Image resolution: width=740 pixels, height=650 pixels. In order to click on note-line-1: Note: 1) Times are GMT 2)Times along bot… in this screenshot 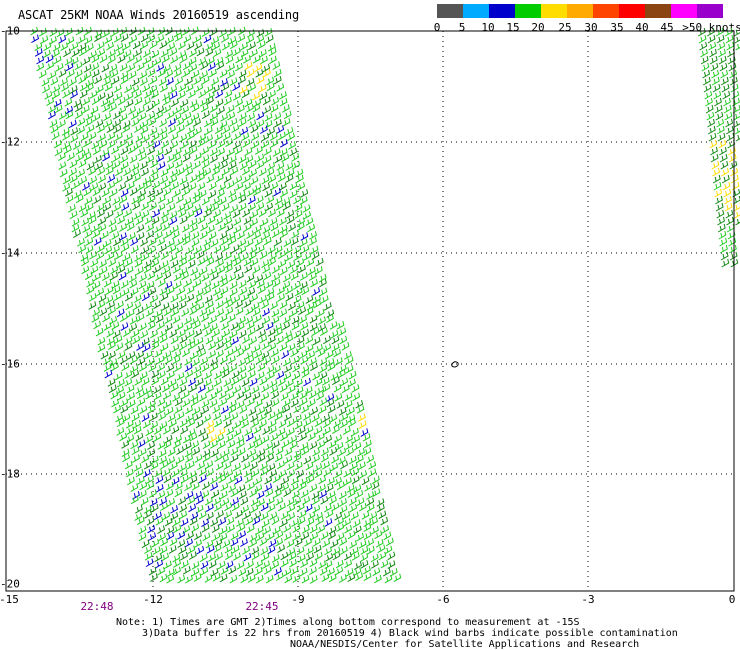, I will do `click(348, 622)`.